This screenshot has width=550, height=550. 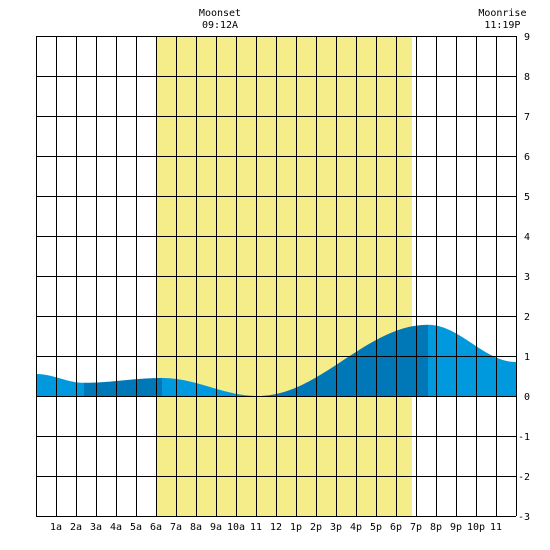 What do you see at coordinates (376, 527) in the screenshot?
I see `x-tick-label: 5p` at bounding box center [376, 527].